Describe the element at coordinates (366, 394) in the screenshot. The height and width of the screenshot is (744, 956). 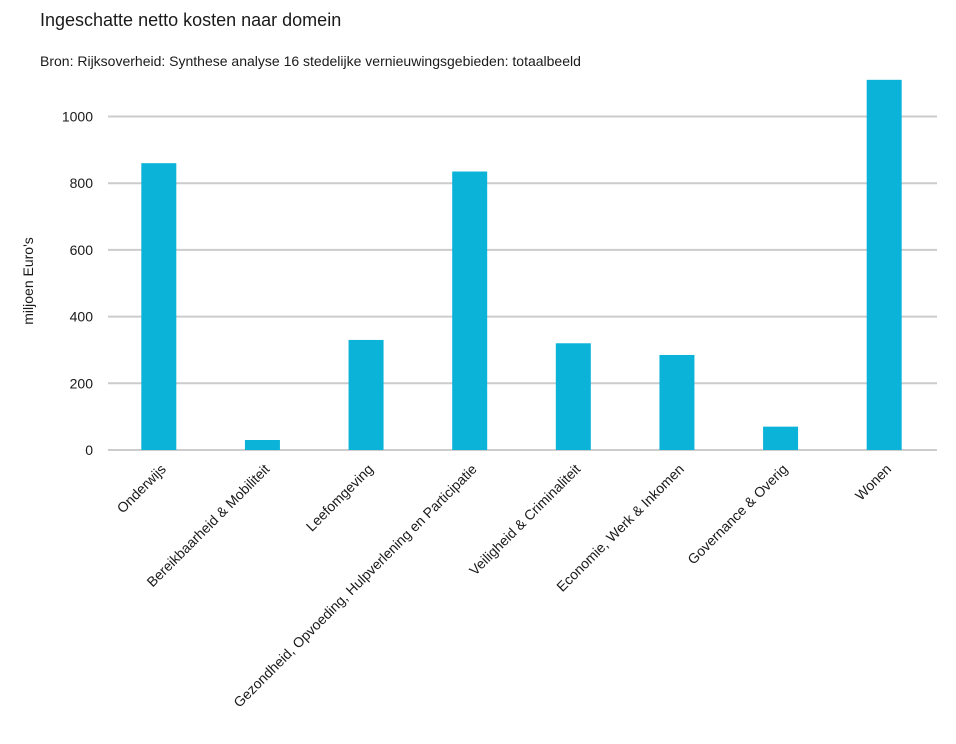
I see `bar-leefomgeving` at that location.